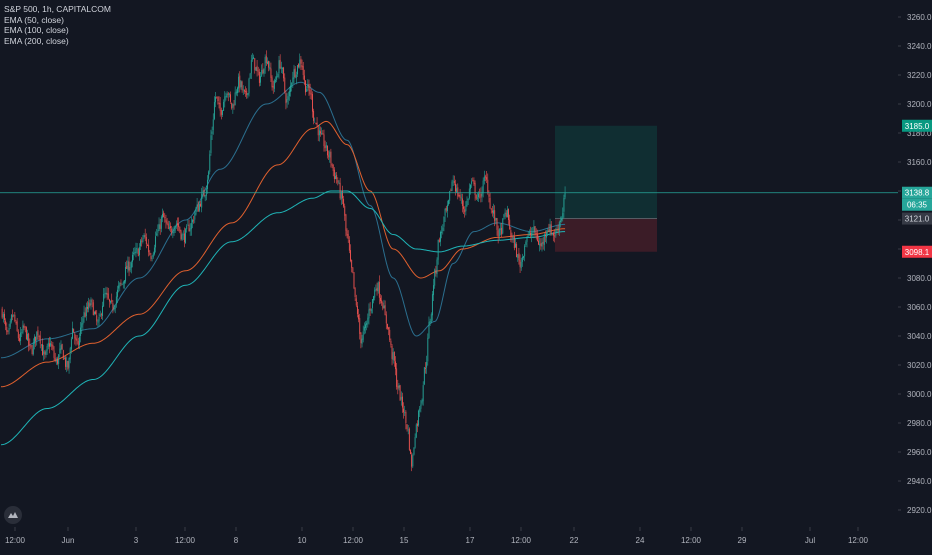  What do you see at coordinates (36, 30) in the screenshot?
I see `indicator-ema-100: EMA (100, close)` at bounding box center [36, 30].